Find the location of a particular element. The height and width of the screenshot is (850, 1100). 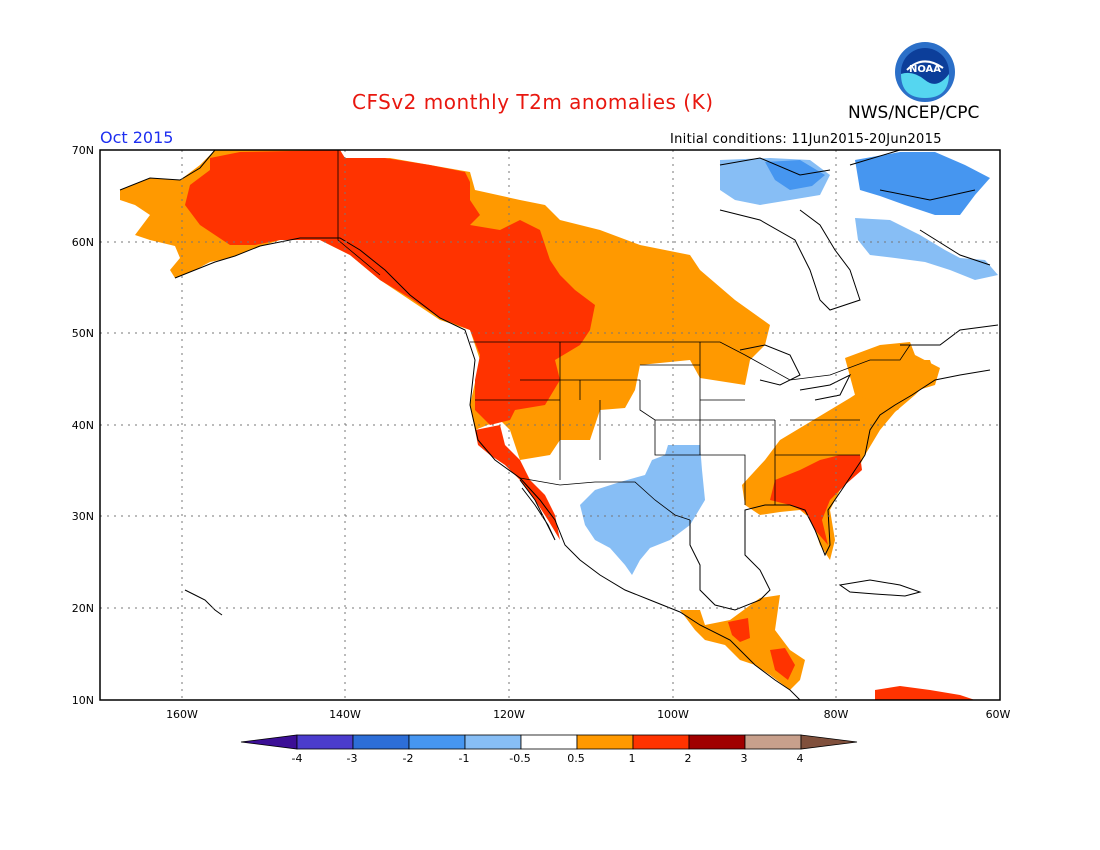

lon-label-80w: 80W is located at coordinates (836, 714).